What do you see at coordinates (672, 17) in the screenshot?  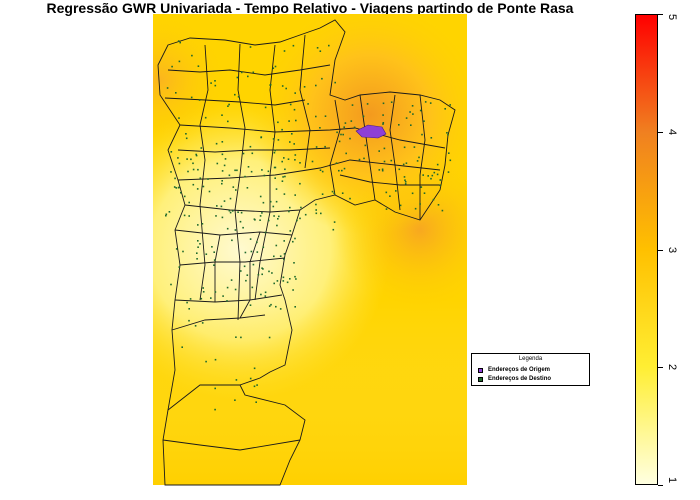 I see `colorbar-tick-label: 5` at bounding box center [672, 17].